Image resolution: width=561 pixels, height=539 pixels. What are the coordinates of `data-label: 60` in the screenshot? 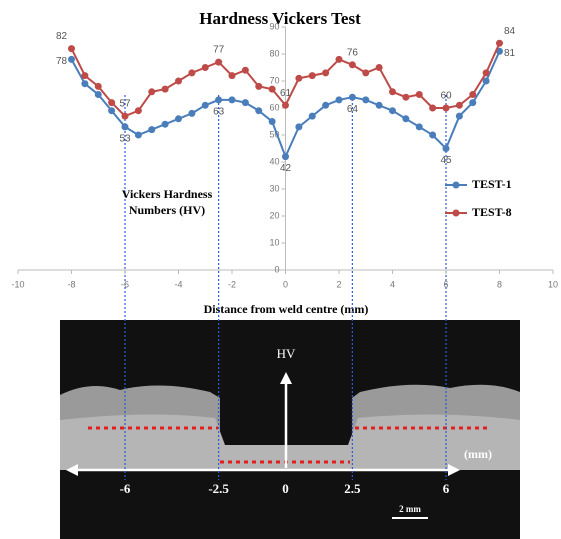 It's located at (446, 96).